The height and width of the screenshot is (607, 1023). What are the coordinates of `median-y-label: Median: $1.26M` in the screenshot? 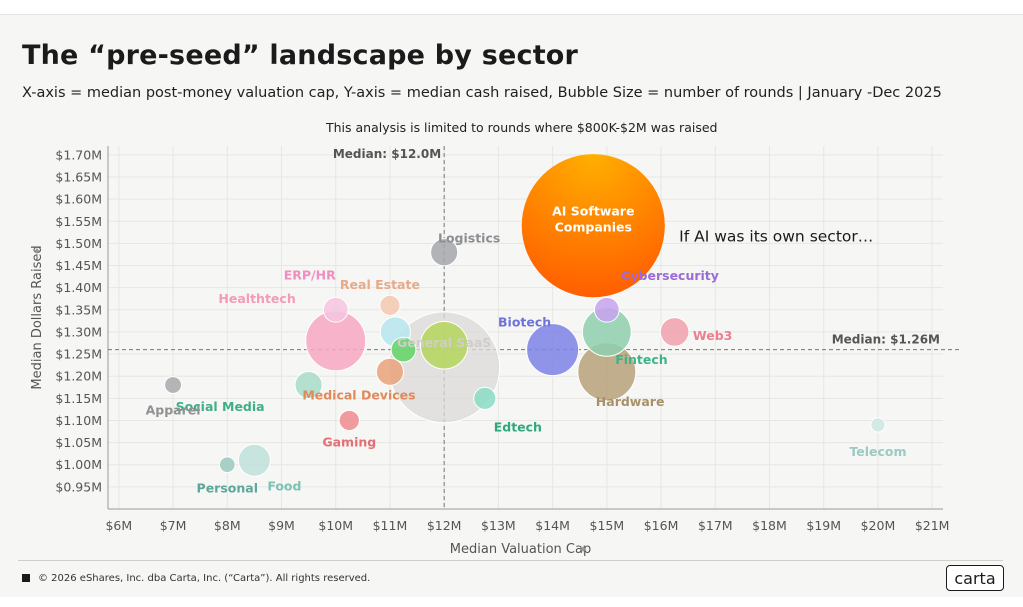 It's located at (886, 340).